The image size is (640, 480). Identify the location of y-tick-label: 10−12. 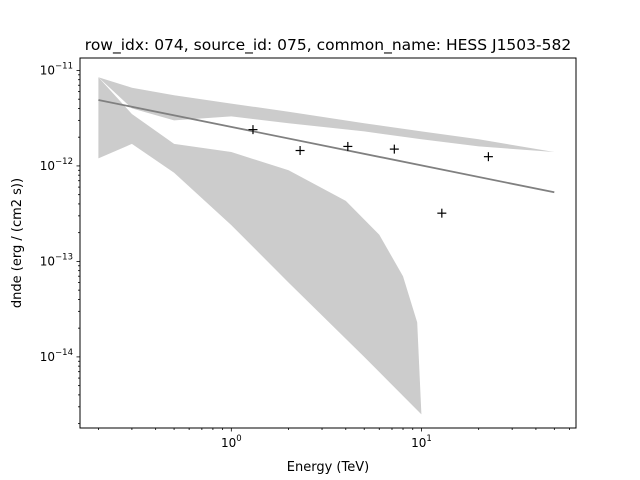
(56, 165).